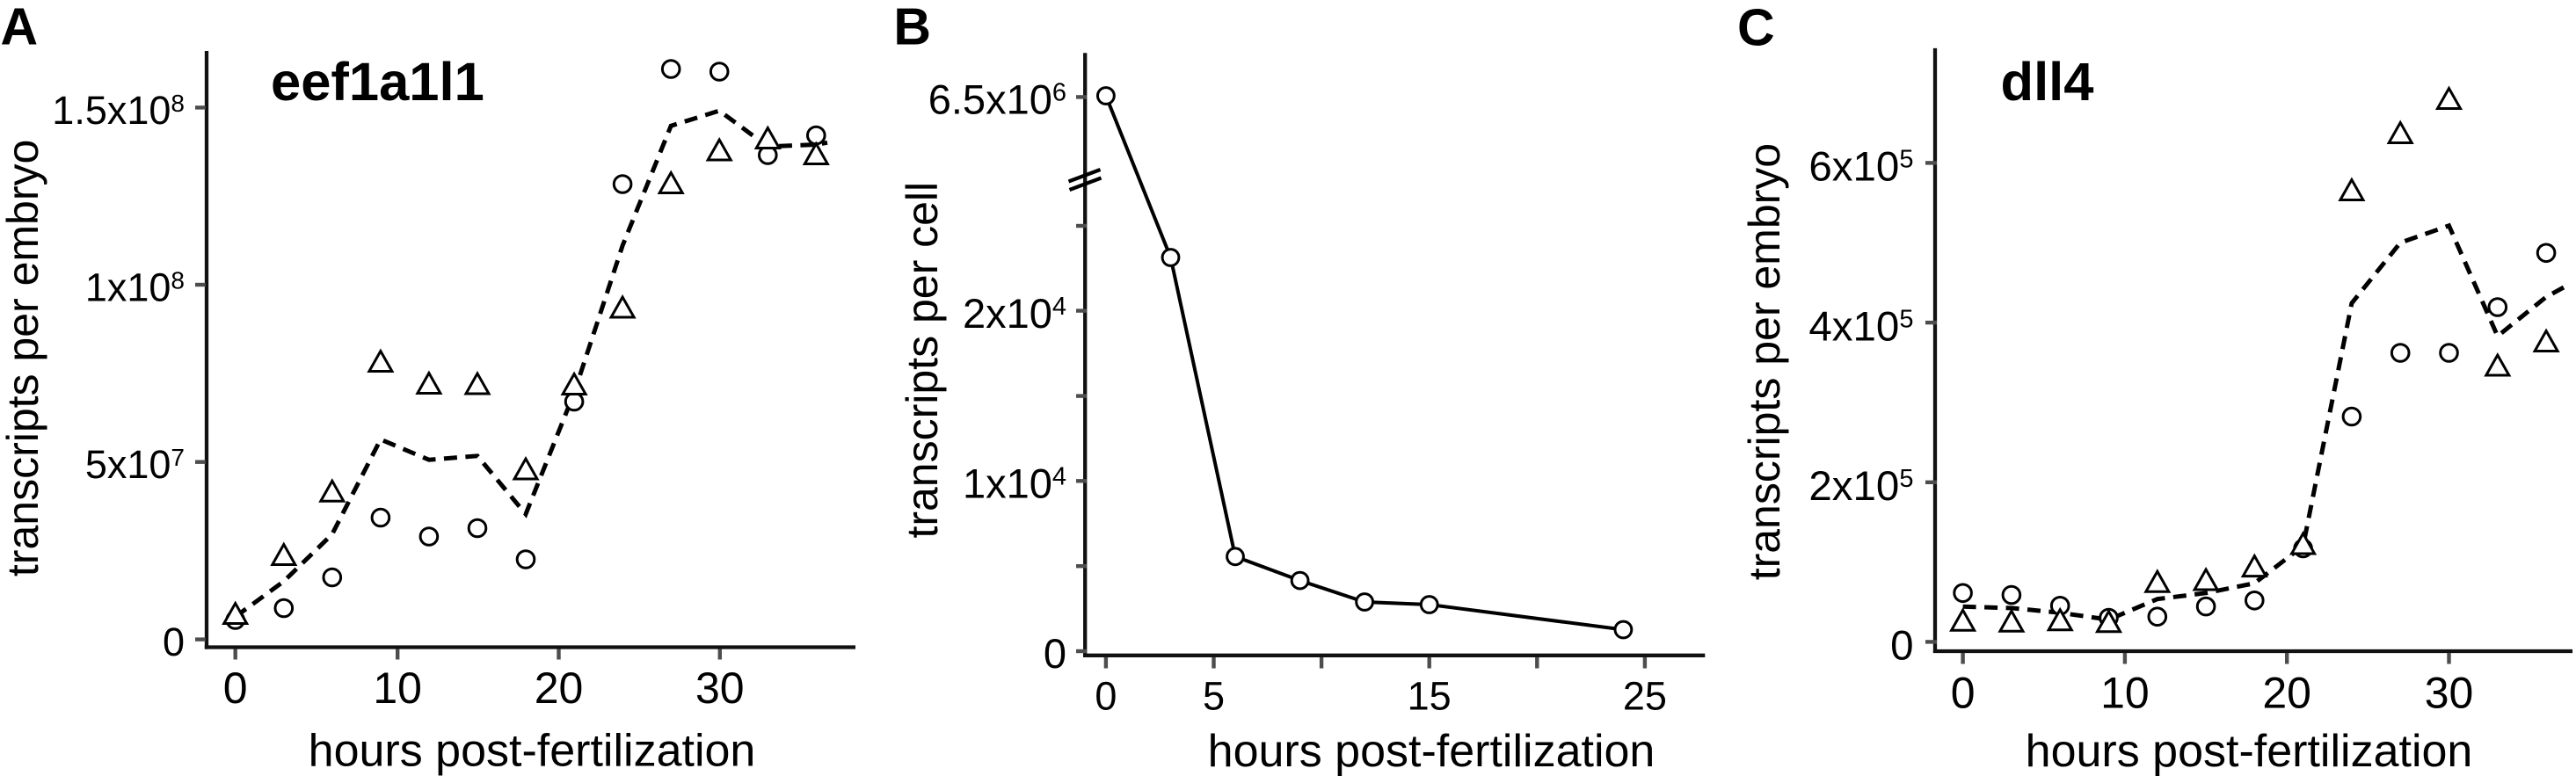 The width and height of the screenshot is (2576, 783). What do you see at coordinates (118, 111) in the screenshot?
I see `svg-text: 1.5x108` at bounding box center [118, 111].